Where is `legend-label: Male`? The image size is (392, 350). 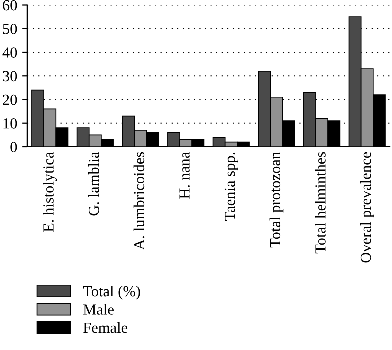 legend-label: Male is located at coordinates (99, 309).